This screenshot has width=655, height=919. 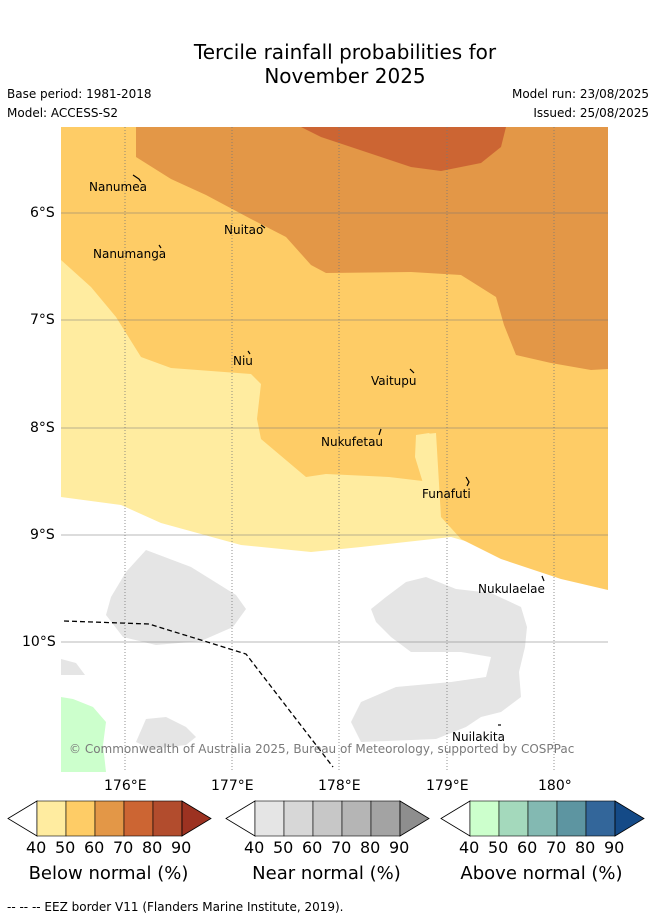 I want to click on near-normal-colorbar, so click(x=327, y=818).